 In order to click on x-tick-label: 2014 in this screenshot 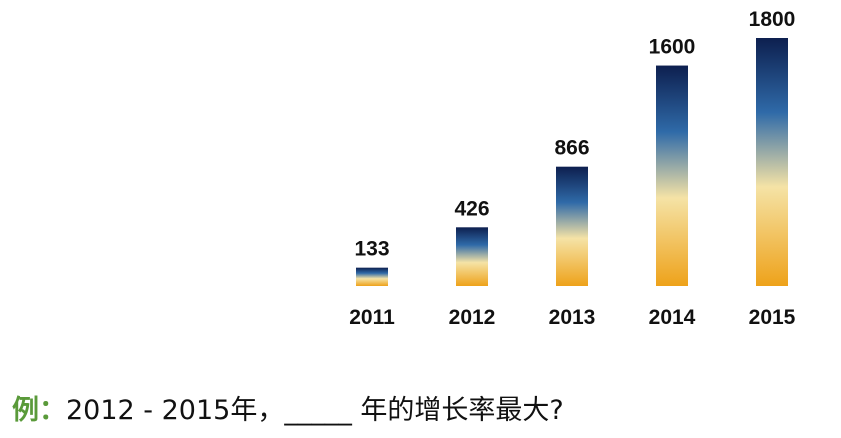, I will do `click(672, 317)`.